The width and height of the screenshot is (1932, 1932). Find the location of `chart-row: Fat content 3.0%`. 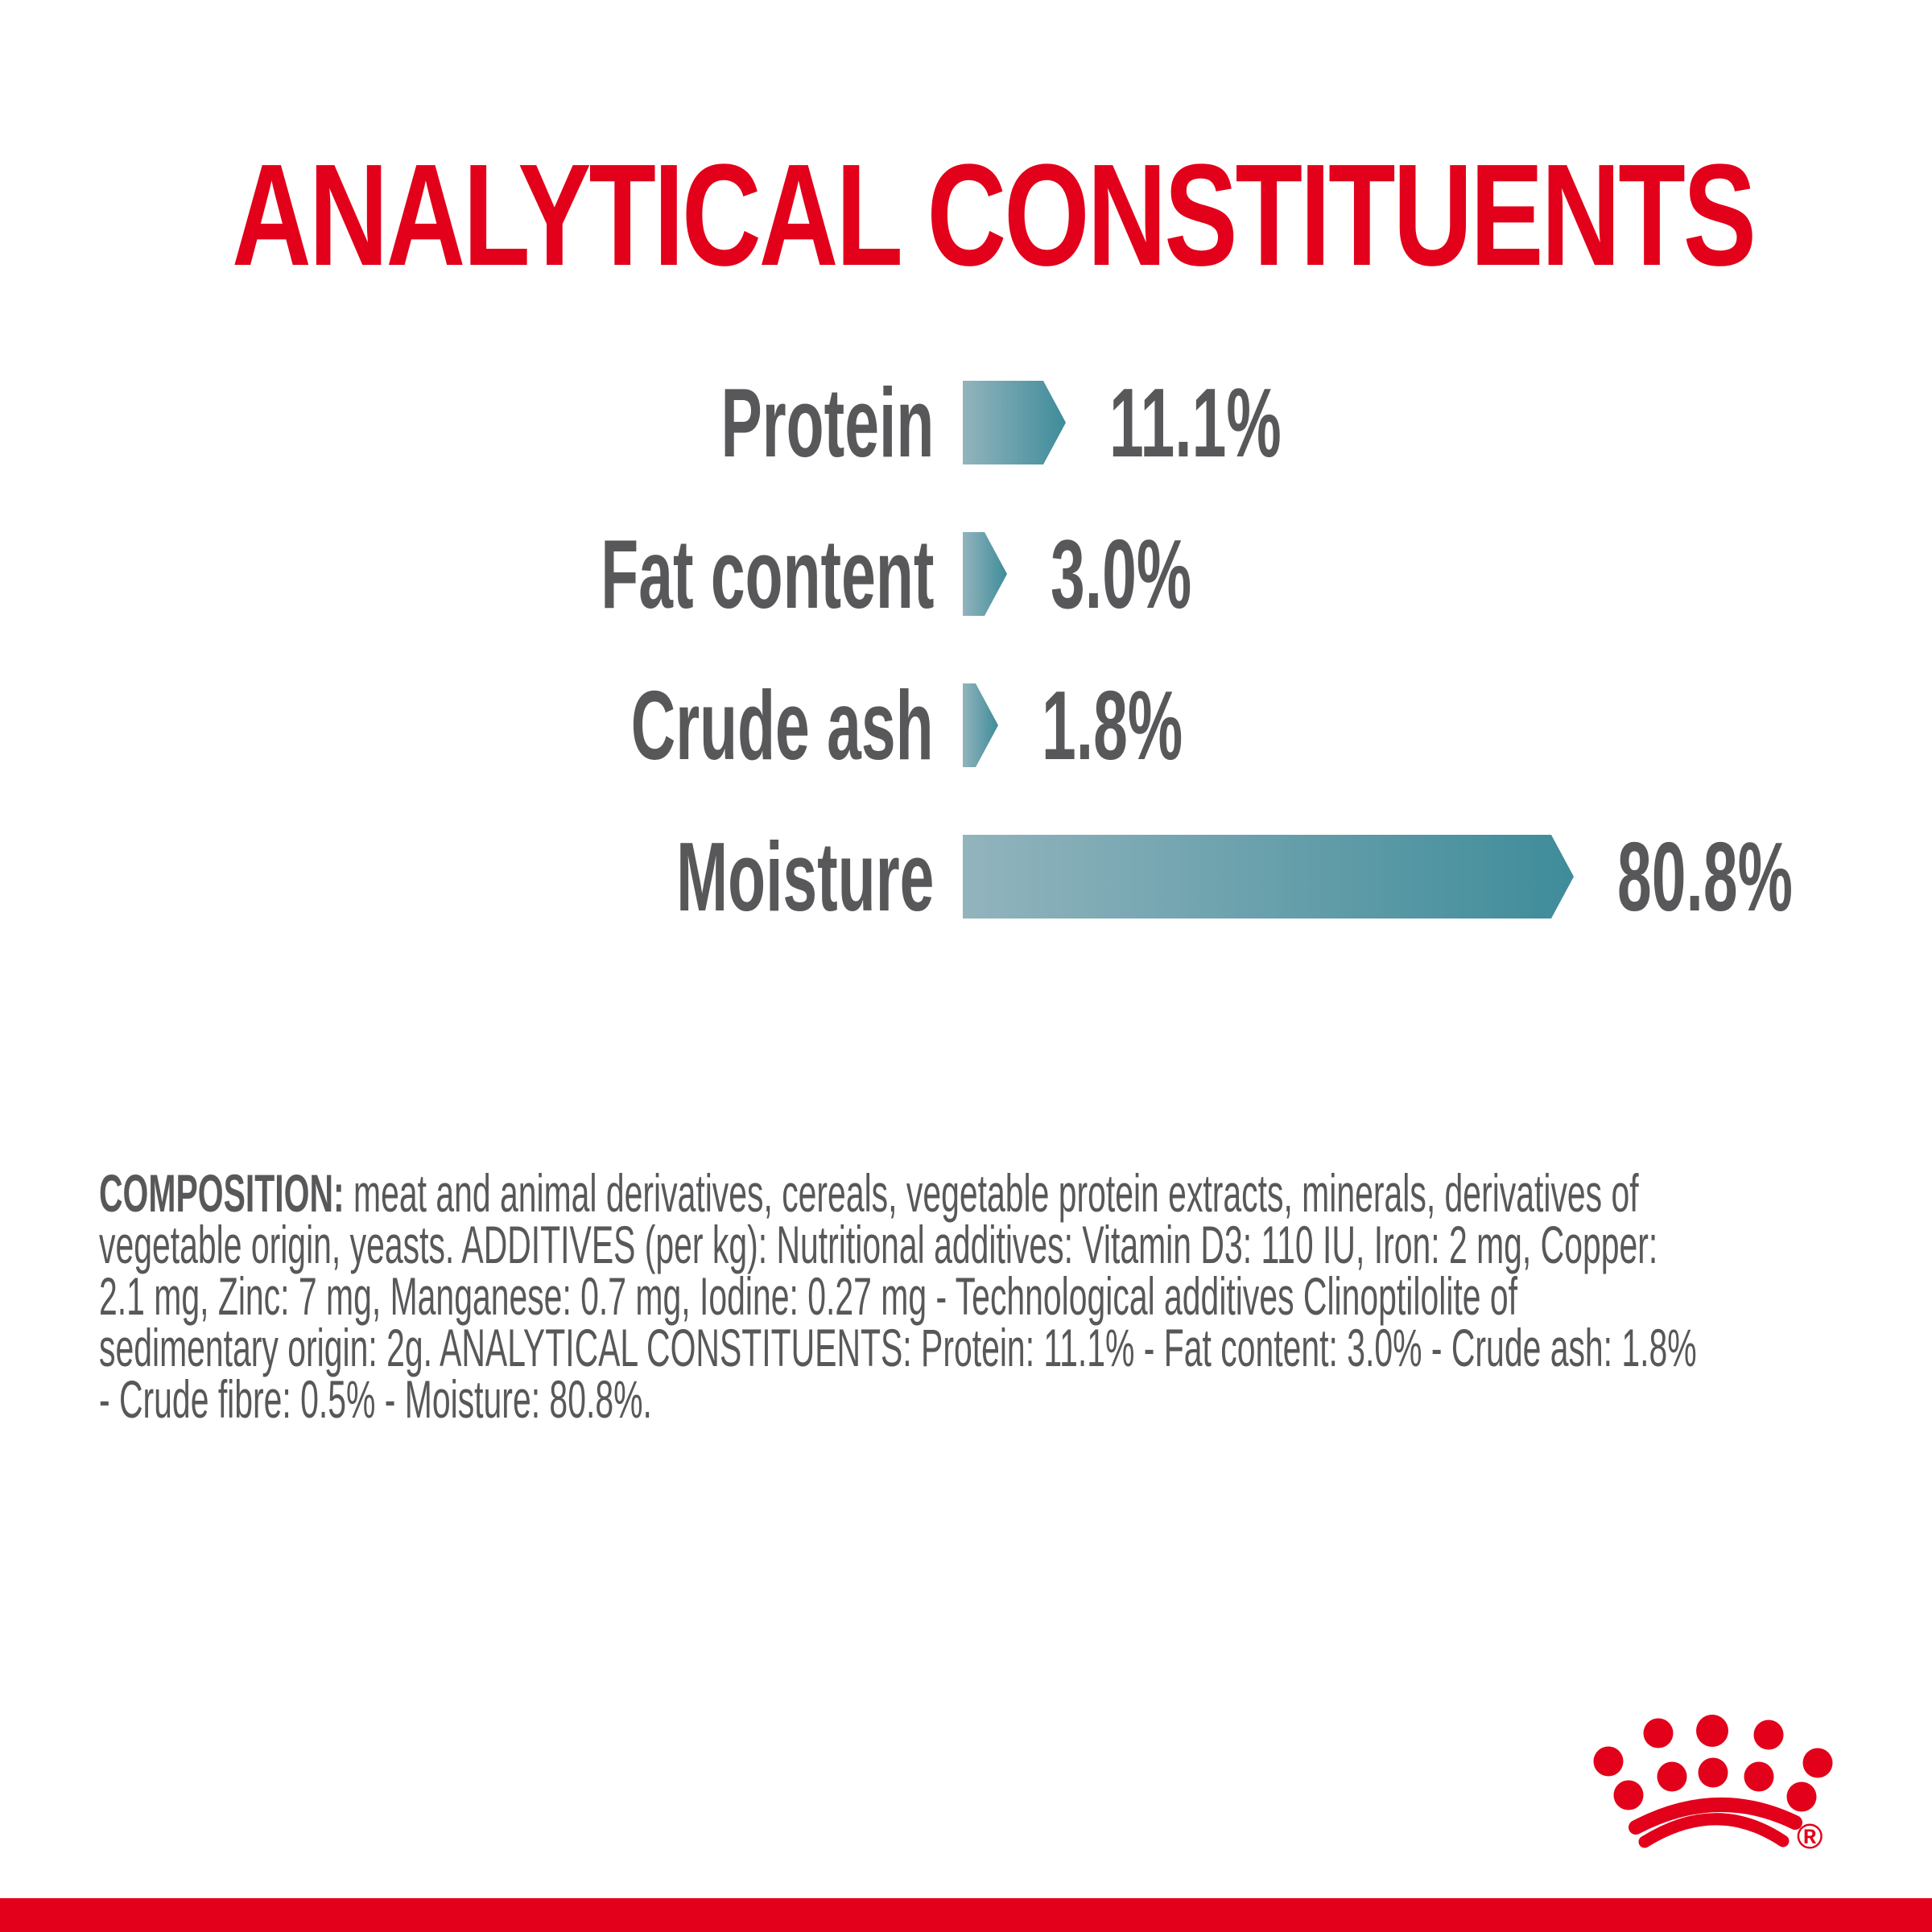

chart-row: Fat content 3.0% is located at coordinates (966, 574).